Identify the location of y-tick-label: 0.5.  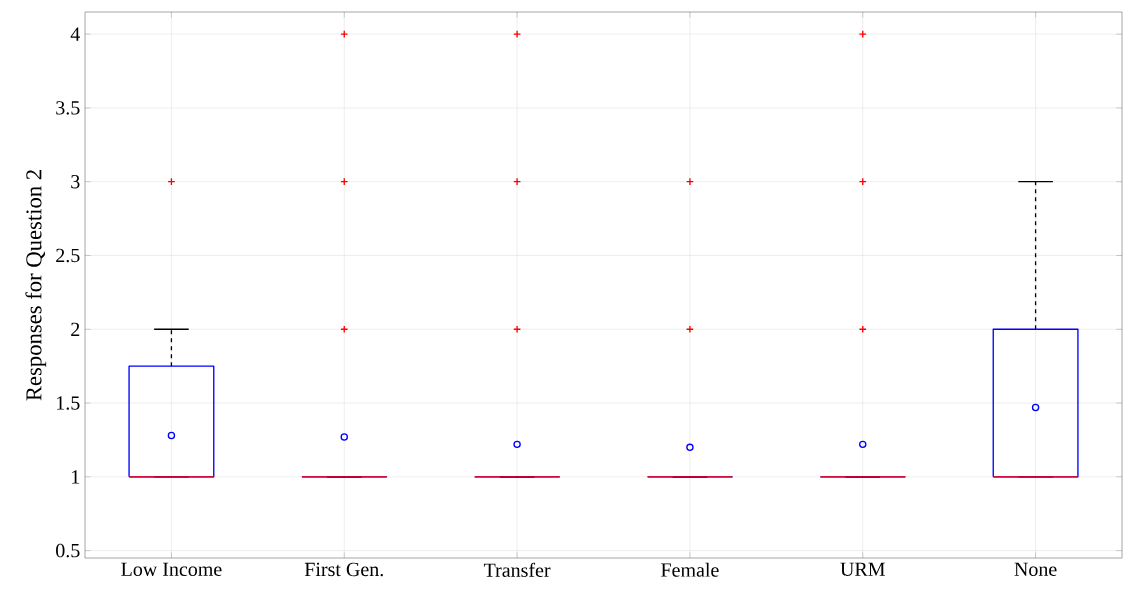
(68, 550).